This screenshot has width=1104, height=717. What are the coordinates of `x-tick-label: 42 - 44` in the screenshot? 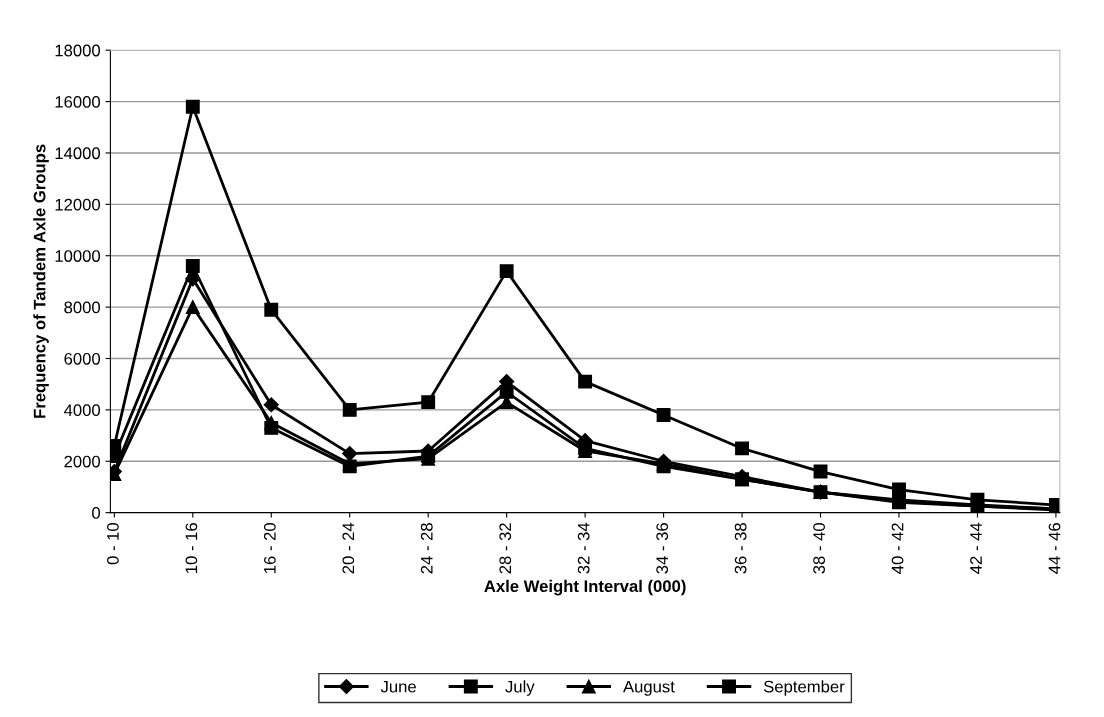 It's located at (976, 548).